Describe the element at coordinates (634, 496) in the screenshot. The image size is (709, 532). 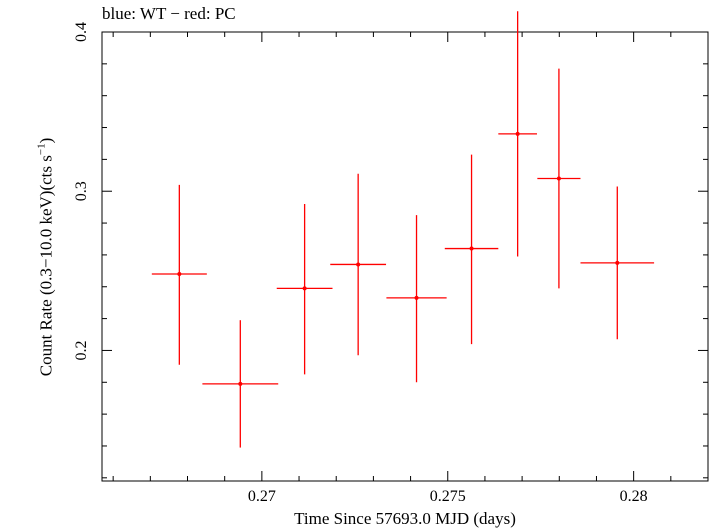
I see `x-tick-label: 0.28` at that location.